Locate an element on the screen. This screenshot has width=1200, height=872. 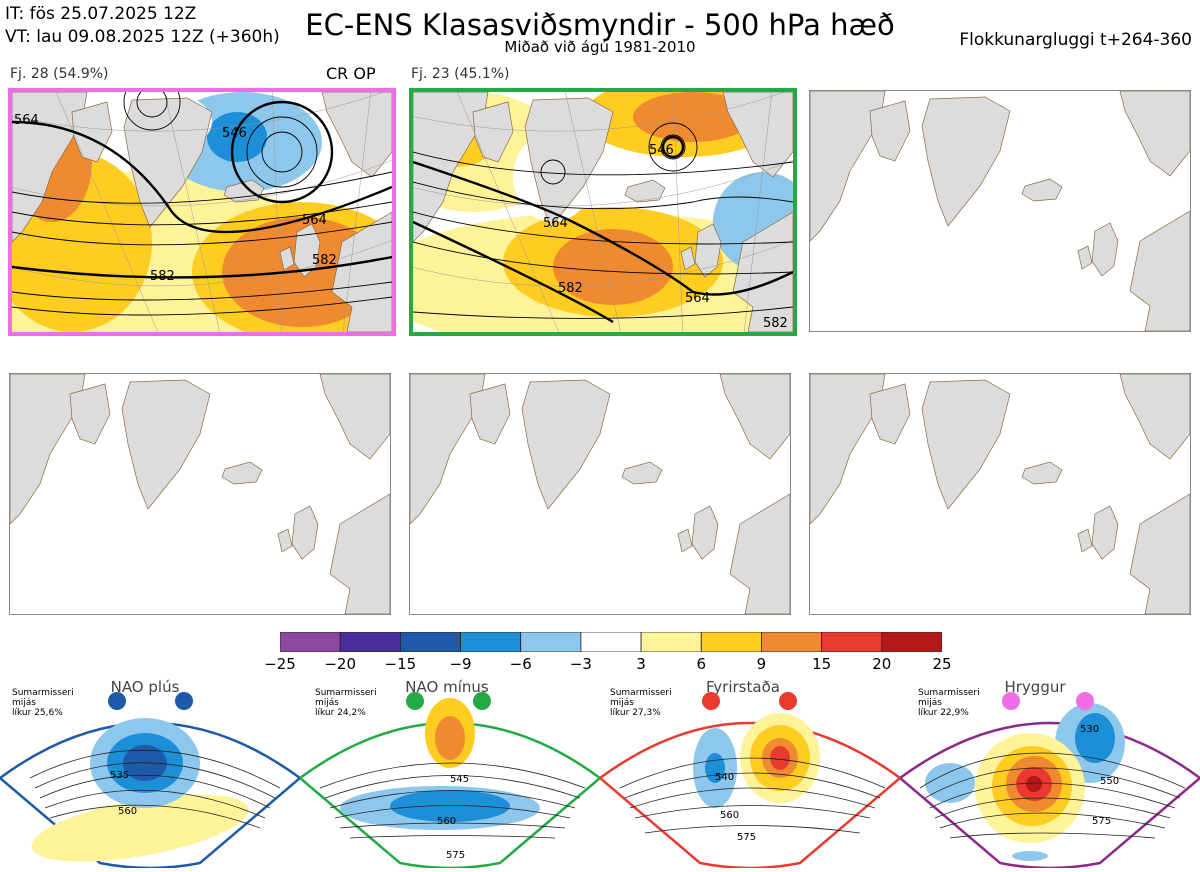
colorbar-tick-label: 20 is located at coordinates (882, 664).